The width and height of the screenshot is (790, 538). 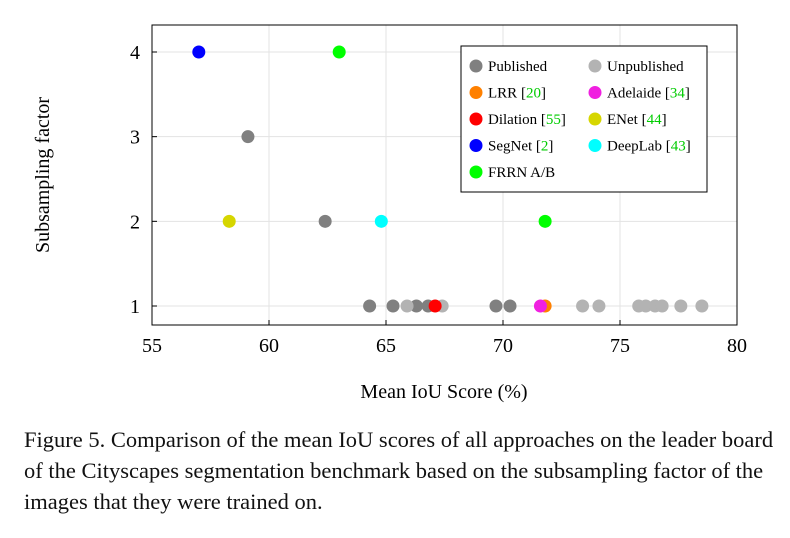 I want to click on data-point-dilation, so click(x=435, y=306).